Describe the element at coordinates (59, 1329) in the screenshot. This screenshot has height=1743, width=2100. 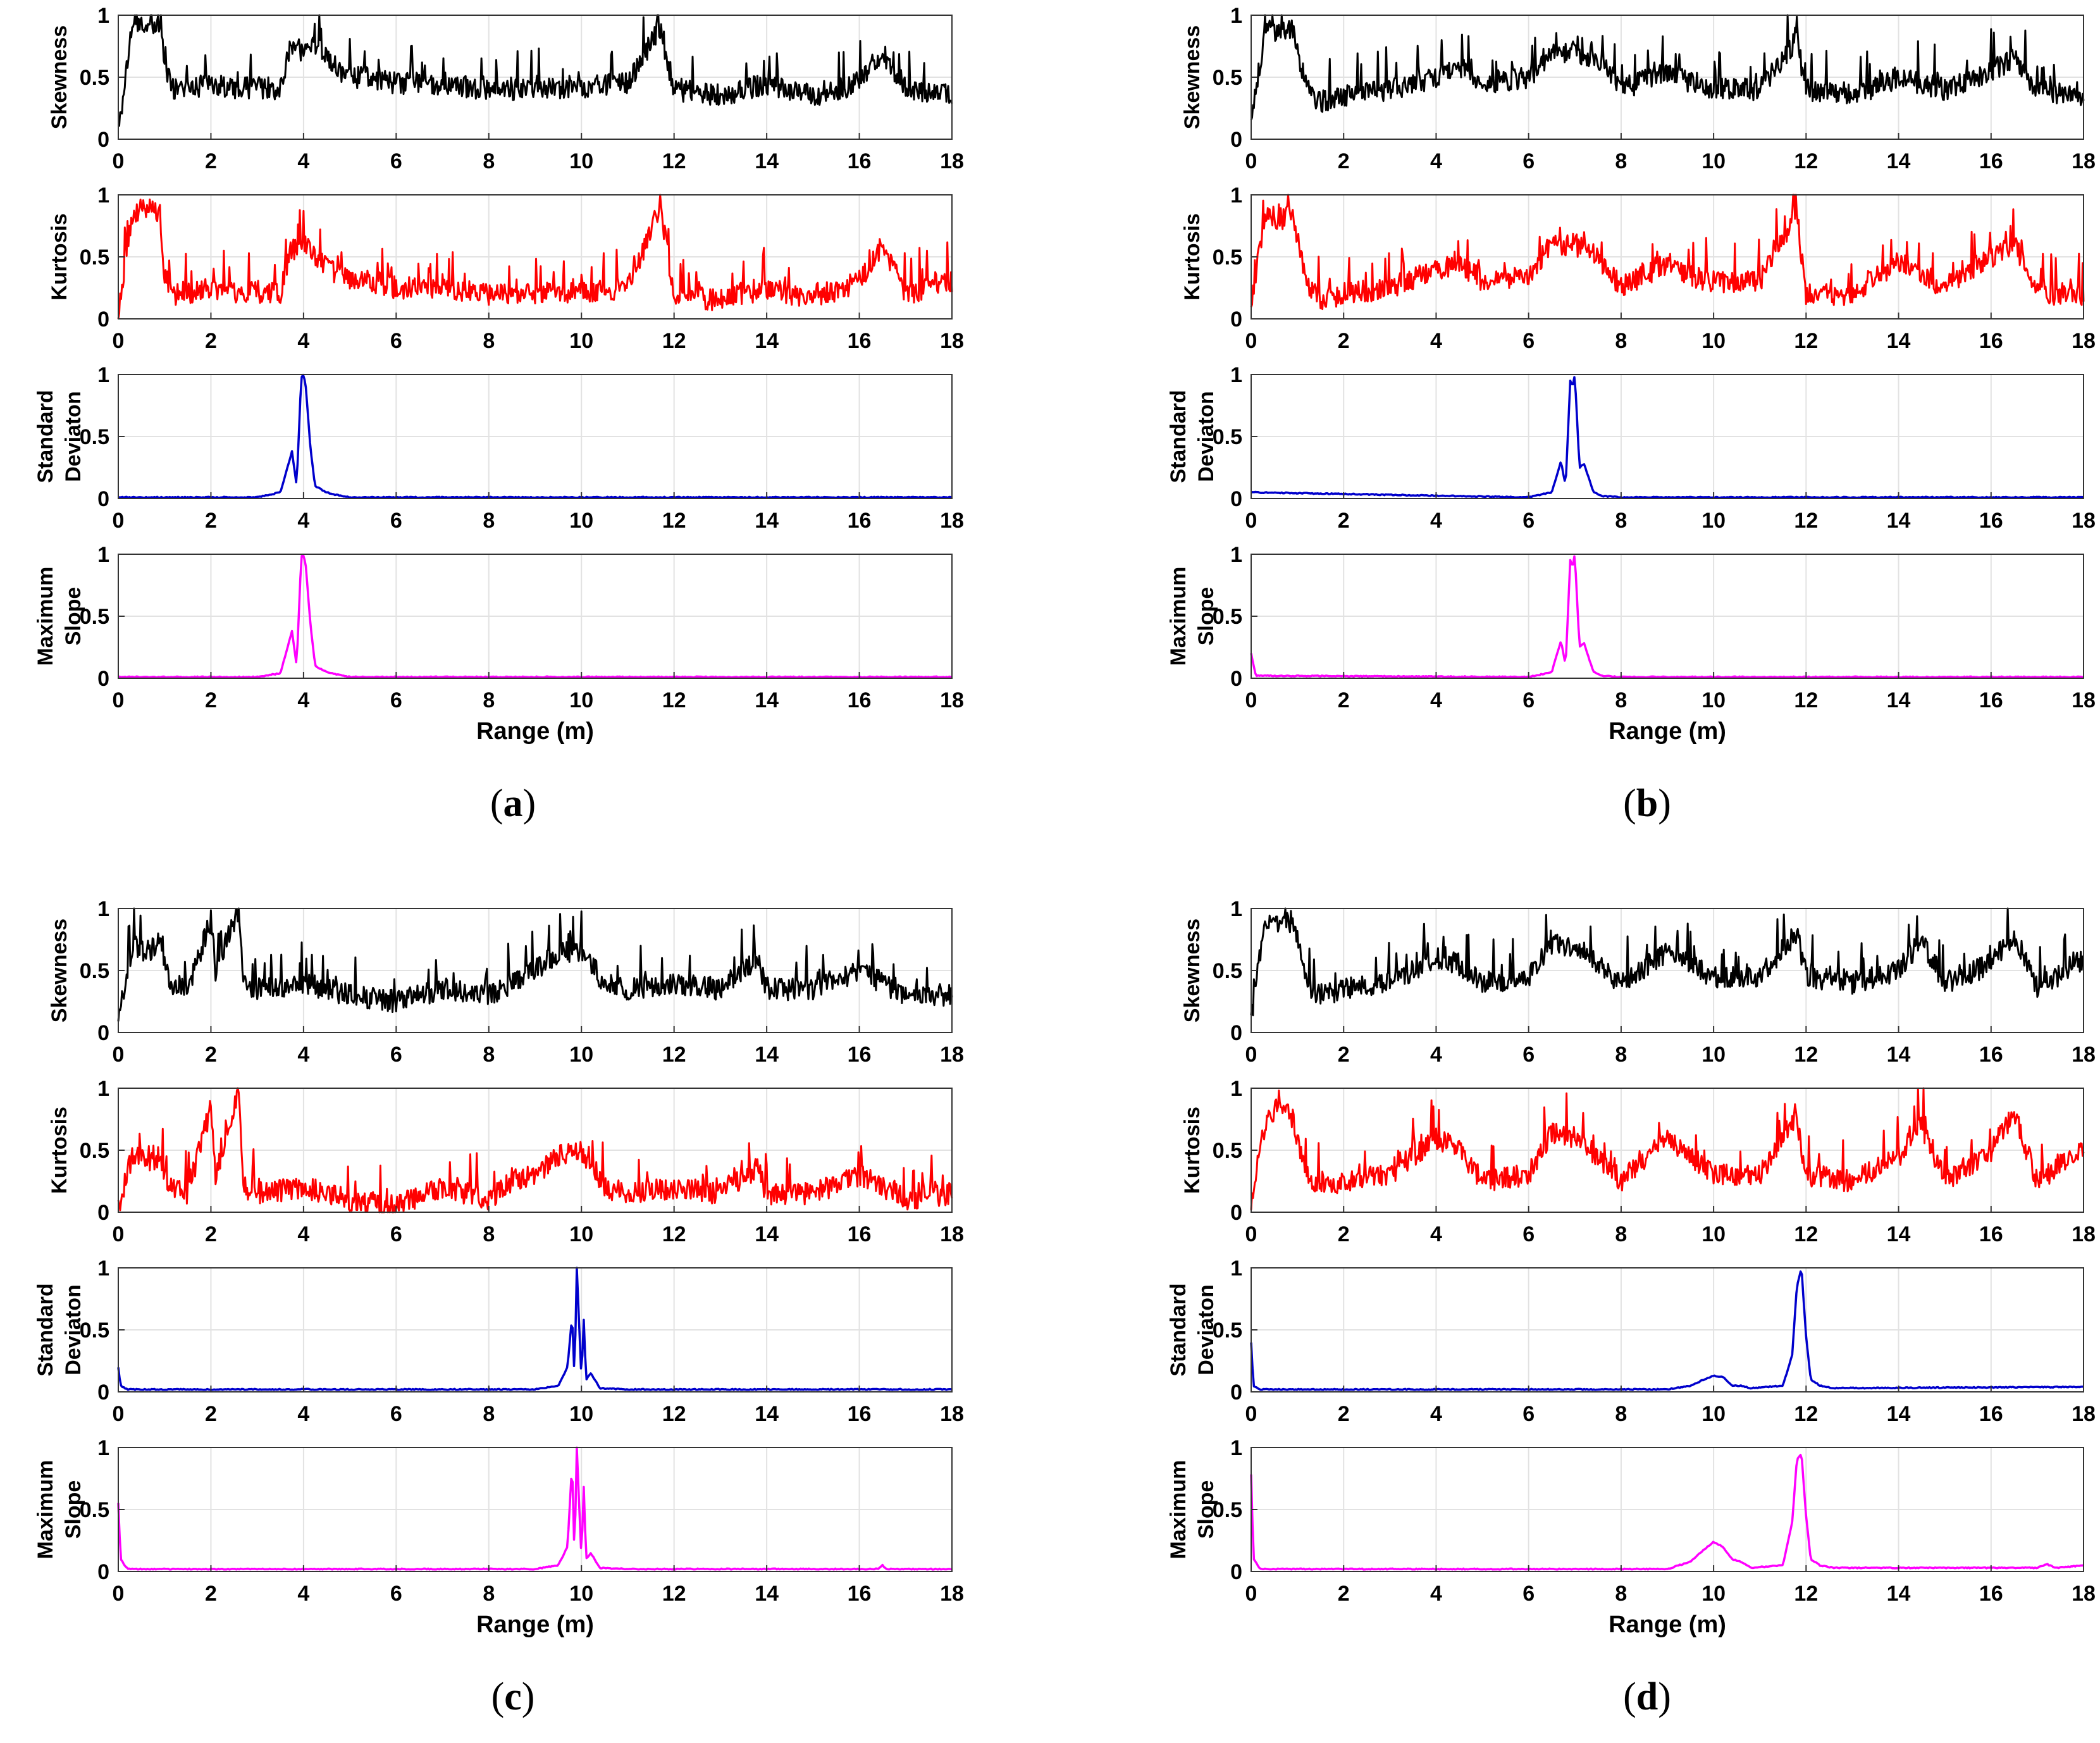
I see `y-axis-label: Standard Deviaton` at that location.